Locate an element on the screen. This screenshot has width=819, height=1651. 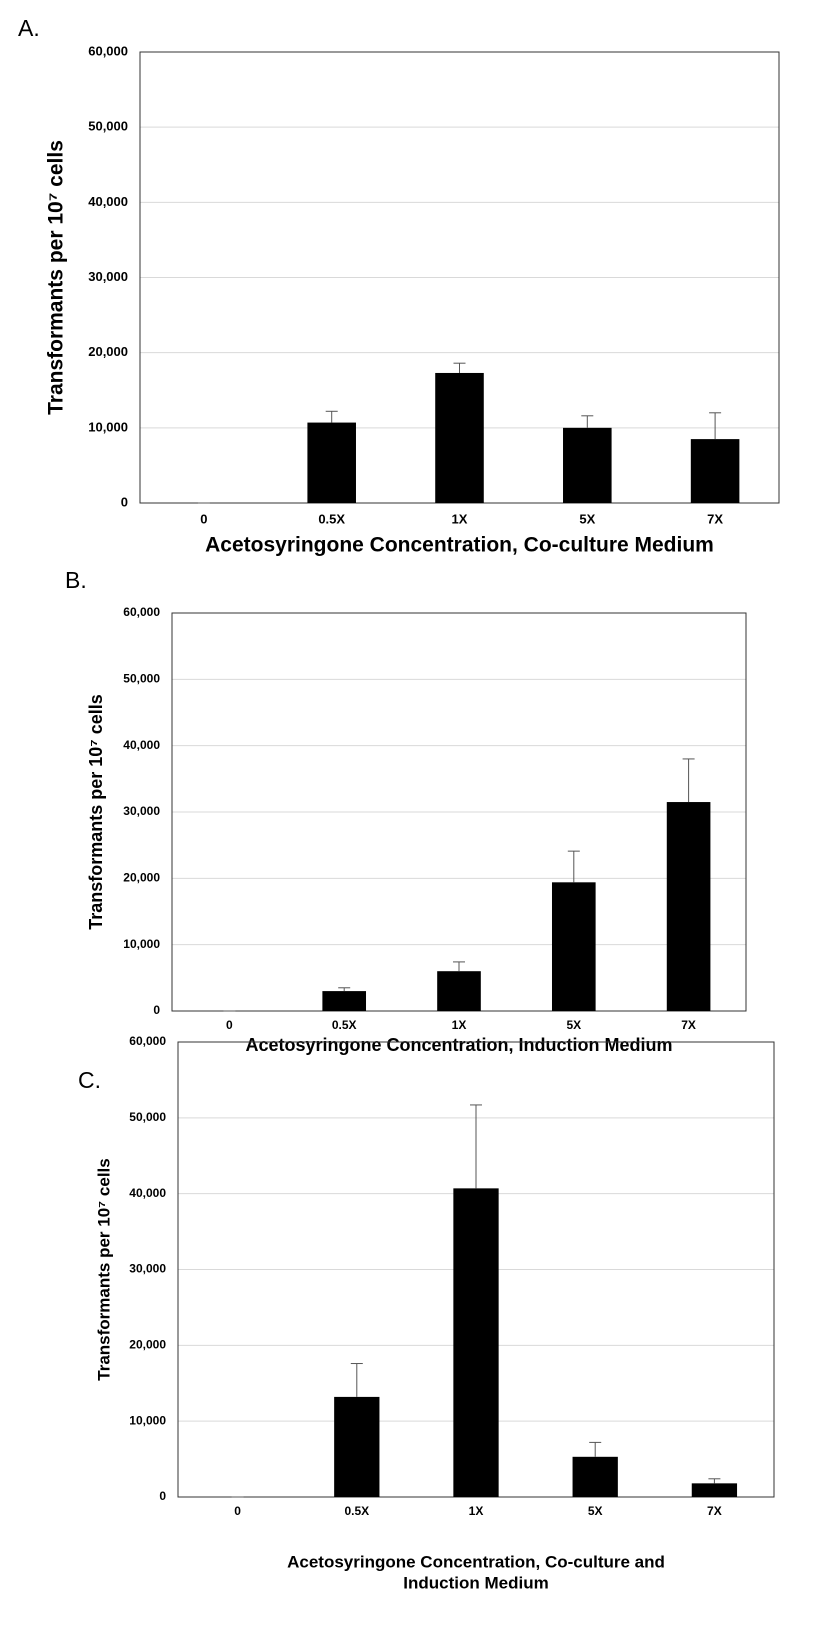
x-axis-title: Induction Medium is located at coordinates (475, 1582).